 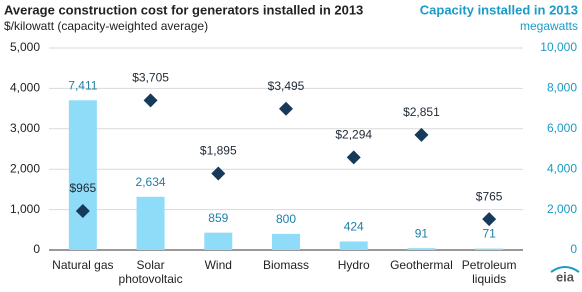 What do you see at coordinates (25, 88) in the screenshot?
I see `y-tick-label: 4,000` at bounding box center [25, 88].